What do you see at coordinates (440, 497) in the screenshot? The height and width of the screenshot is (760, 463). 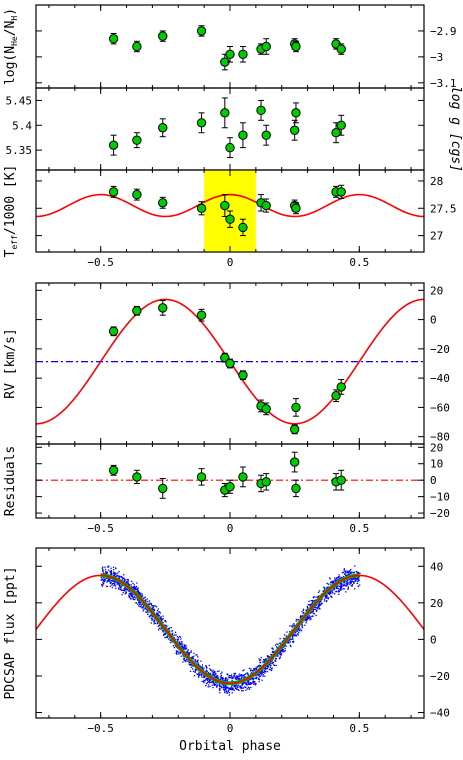 I see `residuals-ytick-label-3: −10` at bounding box center [440, 497].